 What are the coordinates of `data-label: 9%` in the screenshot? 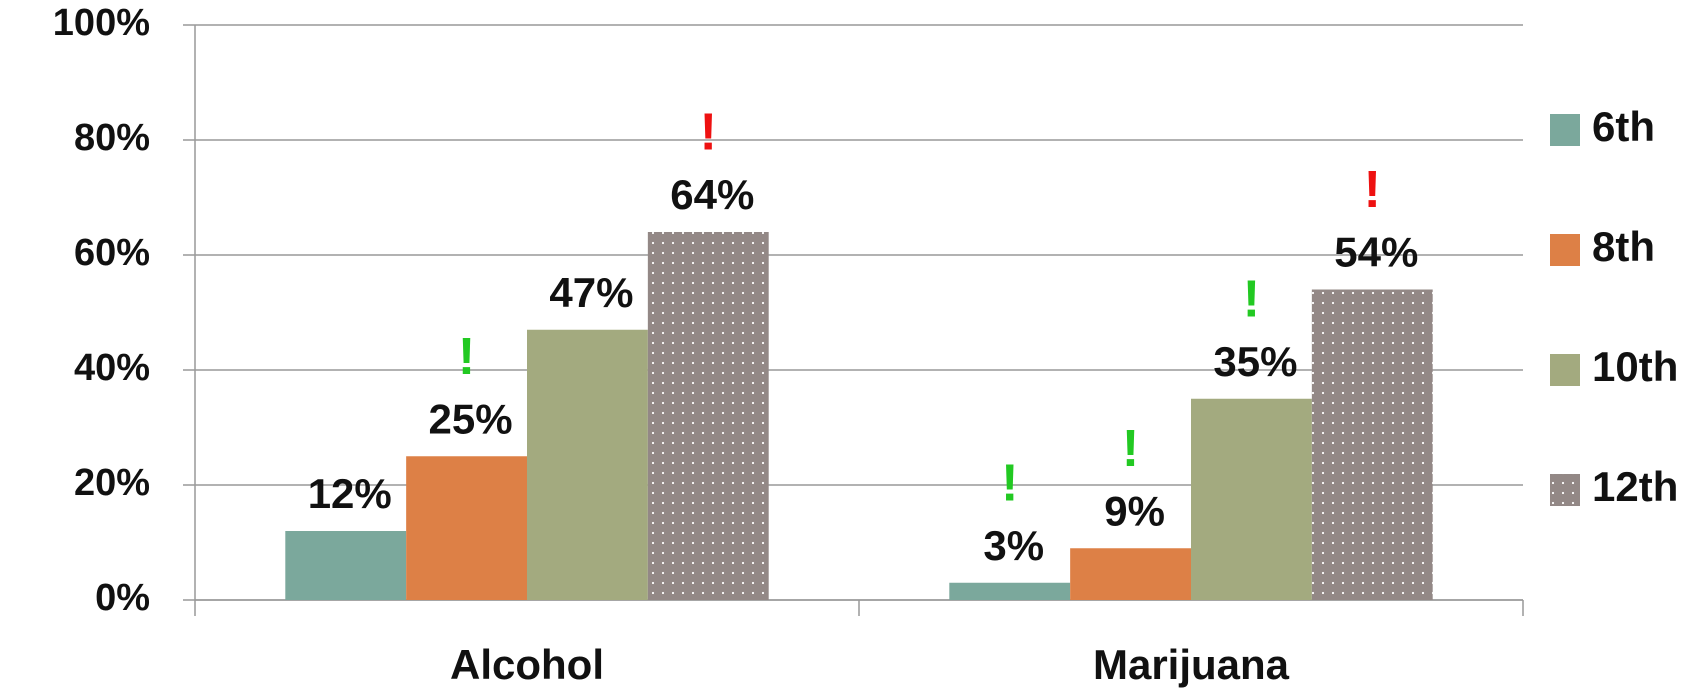 It's located at (1134, 510).